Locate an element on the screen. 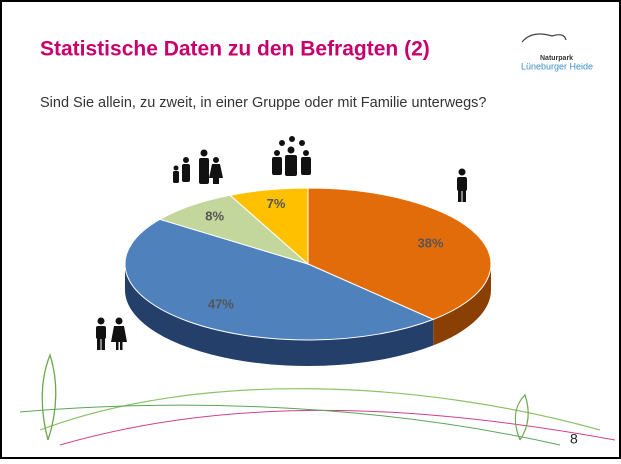  chart-title: Statistische Daten zu den Befragten (2) is located at coordinates (235, 49).